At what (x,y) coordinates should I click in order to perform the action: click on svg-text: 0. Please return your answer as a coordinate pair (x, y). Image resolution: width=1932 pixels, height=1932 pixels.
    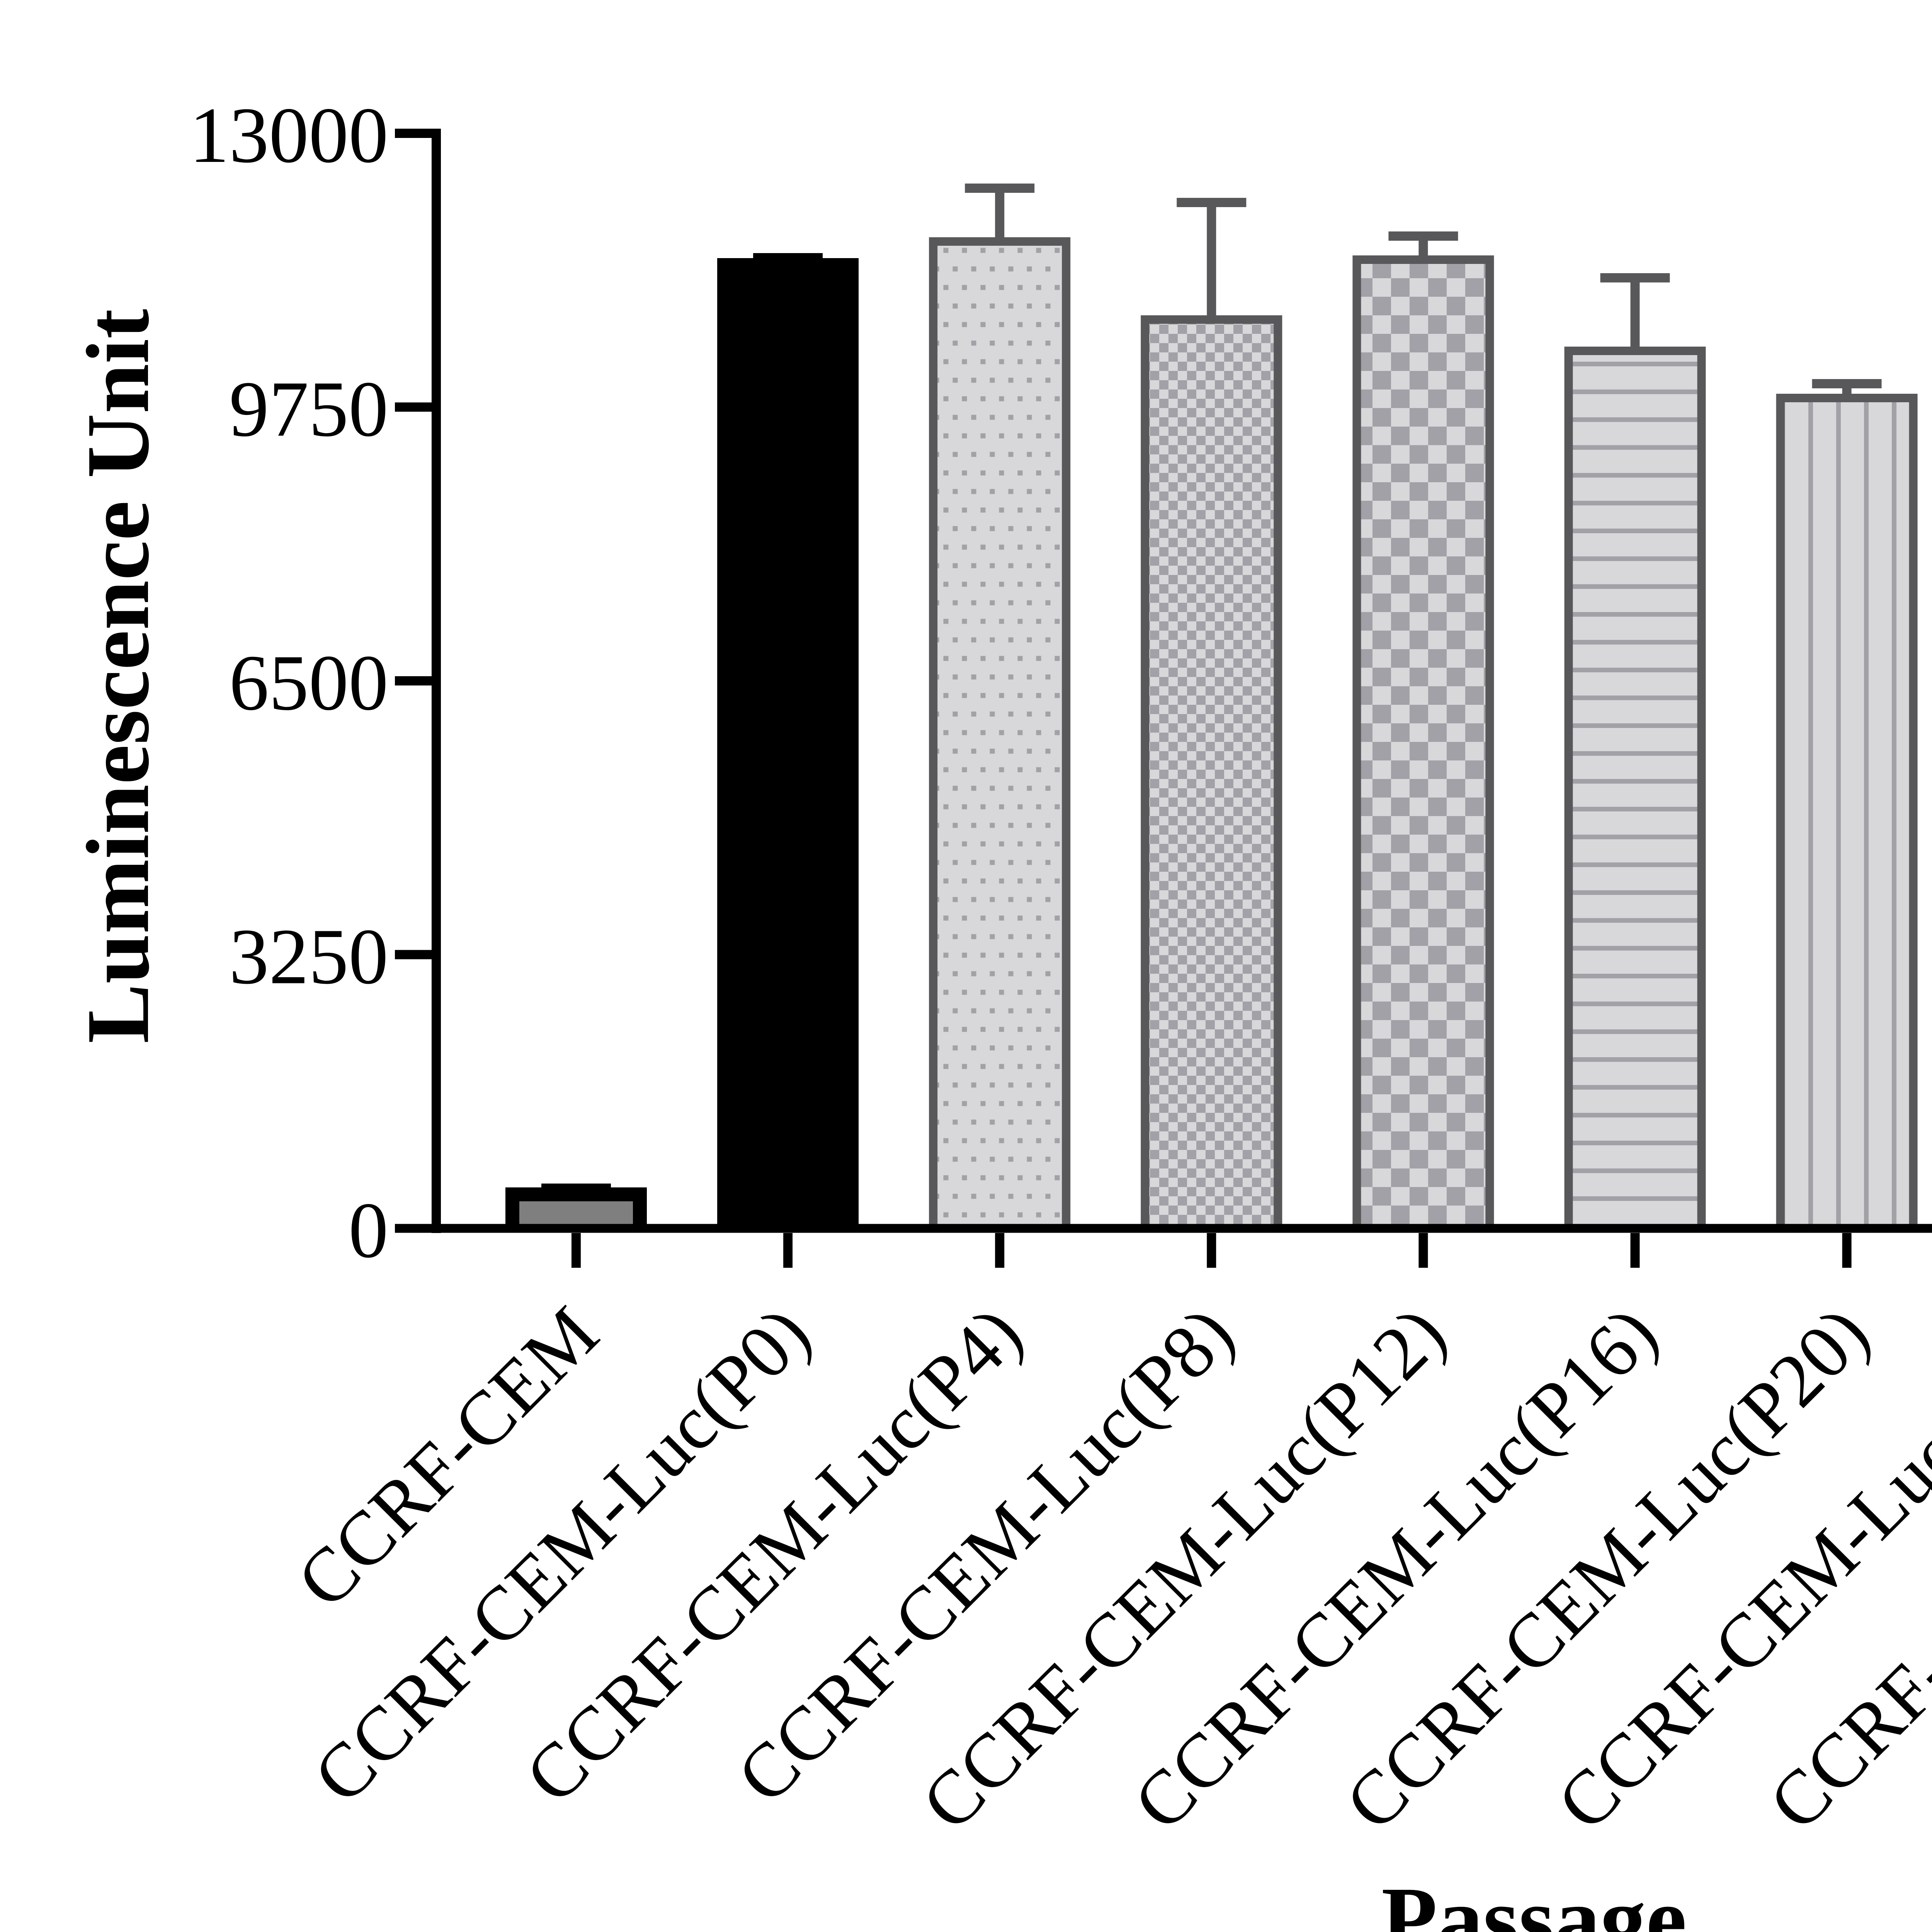
    Looking at the image, I should click on (369, 1230).